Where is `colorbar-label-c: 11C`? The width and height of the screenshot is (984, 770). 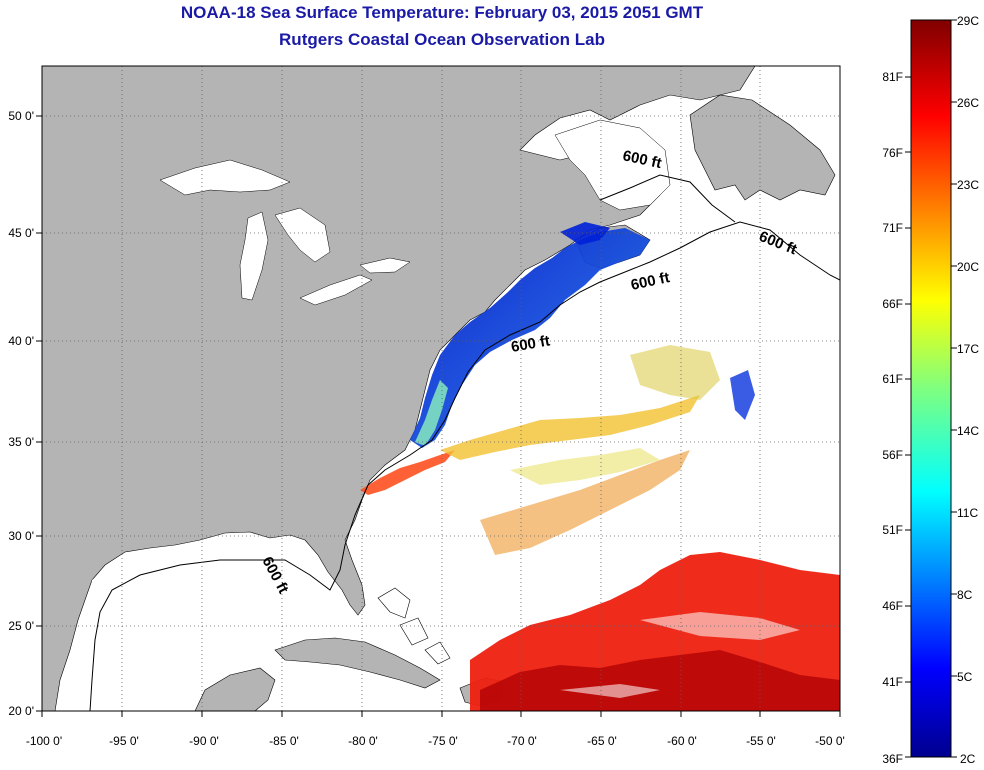
colorbar-label-c: 11C is located at coordinates (967, 513).